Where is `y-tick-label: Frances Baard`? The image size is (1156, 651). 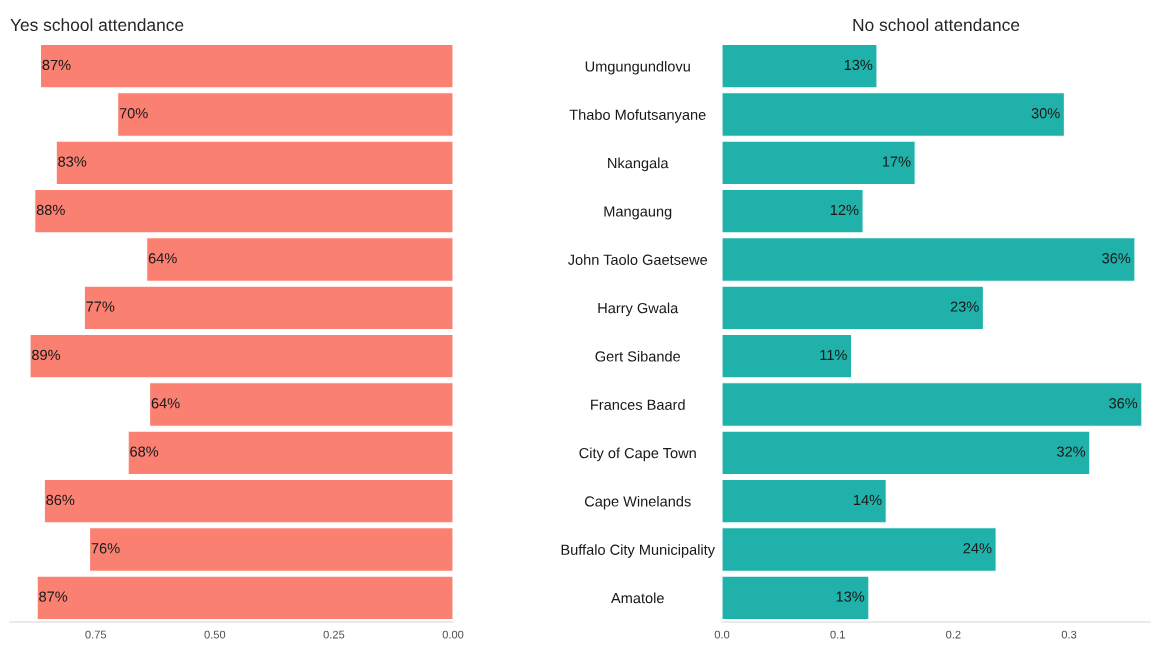 y-tick-label: Frances Baard is located at coordinates (638, 404).